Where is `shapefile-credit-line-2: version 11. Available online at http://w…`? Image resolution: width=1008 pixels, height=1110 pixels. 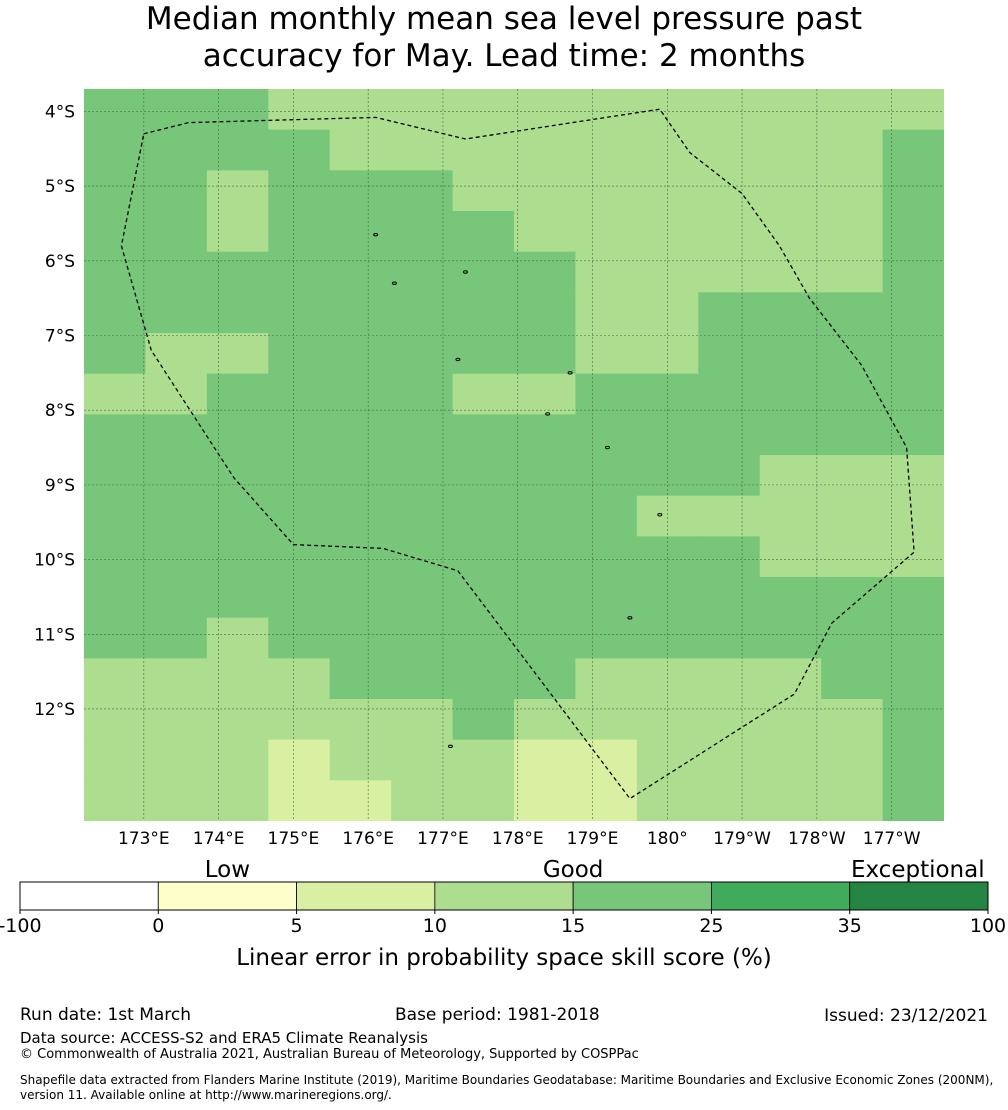 shapefile-credit-line-2: version 11. Available online at http://w… is located at coordinates (206, 1095).